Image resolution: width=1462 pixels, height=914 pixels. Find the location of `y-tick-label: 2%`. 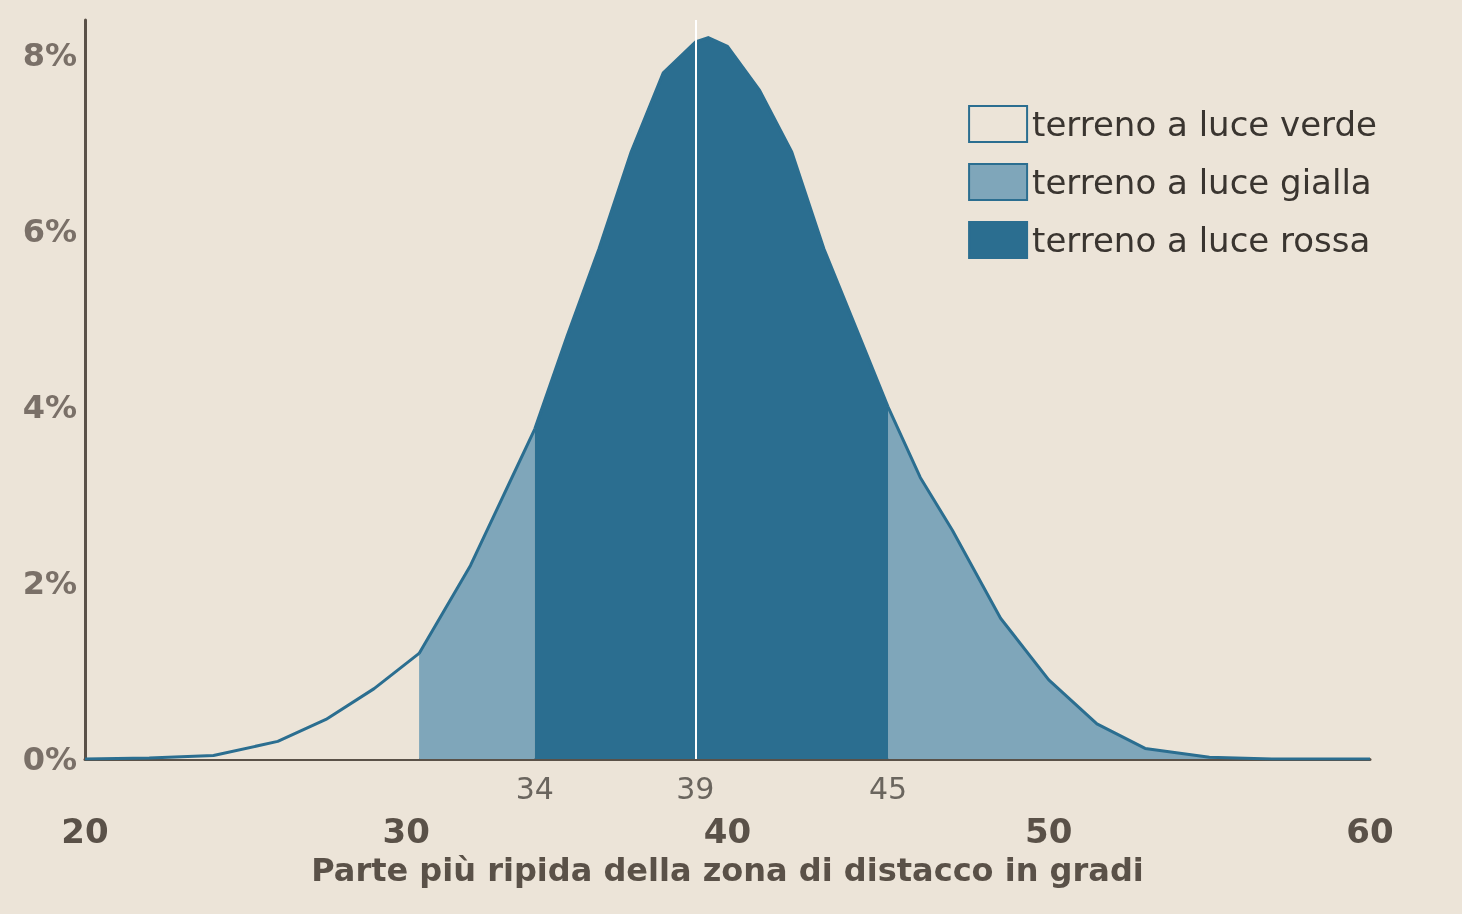

y-tick-label: 2% is located at coordinates (49, 583).